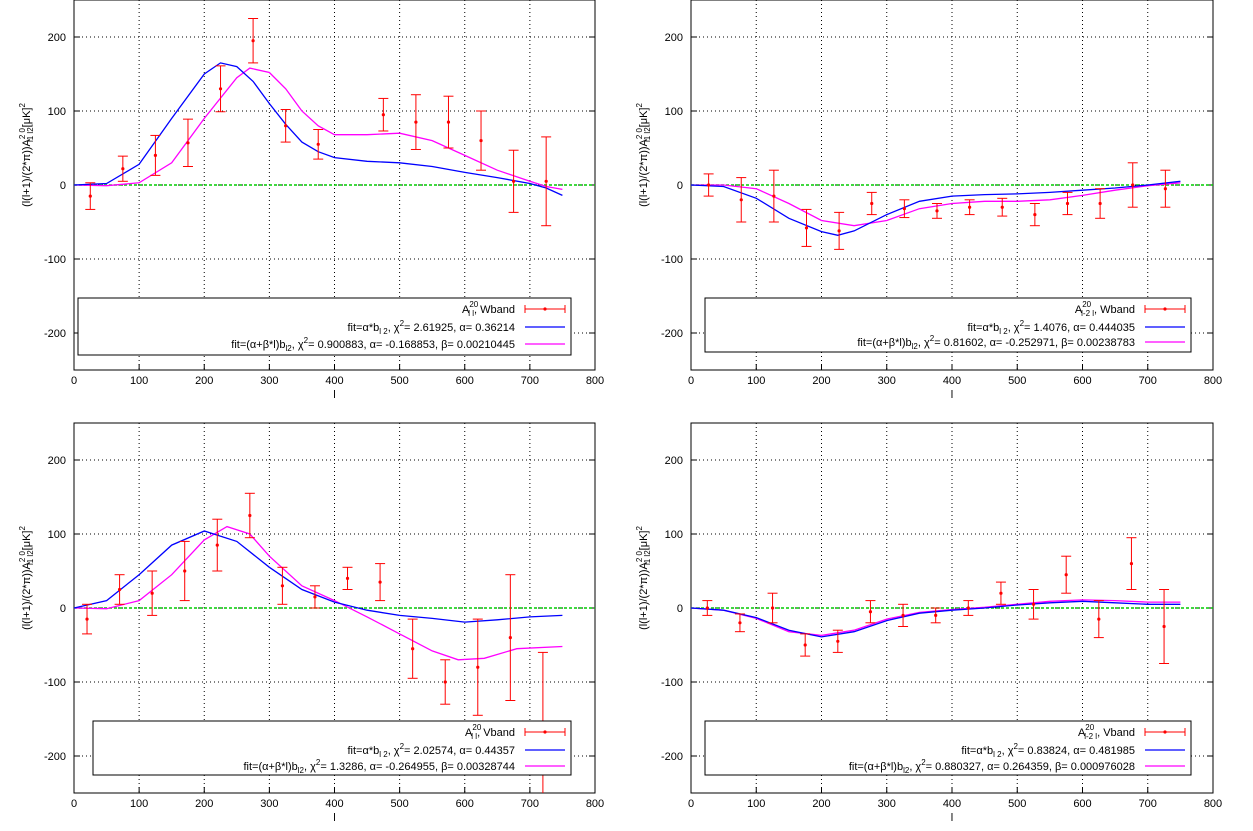  What do you see at coordinates (459, 328) in the screenshot?
I see `legend-fit1-values: = 2.61925, α= 0.36214` at bounding box center [459, 328].